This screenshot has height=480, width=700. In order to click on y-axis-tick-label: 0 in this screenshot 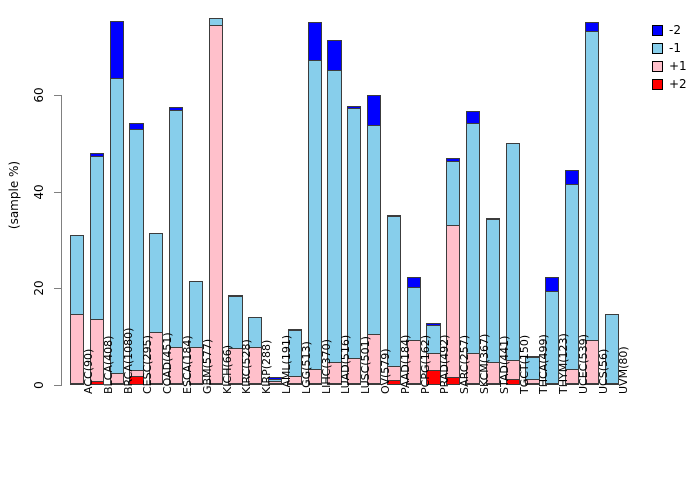, I will do `click(39, 385)`.